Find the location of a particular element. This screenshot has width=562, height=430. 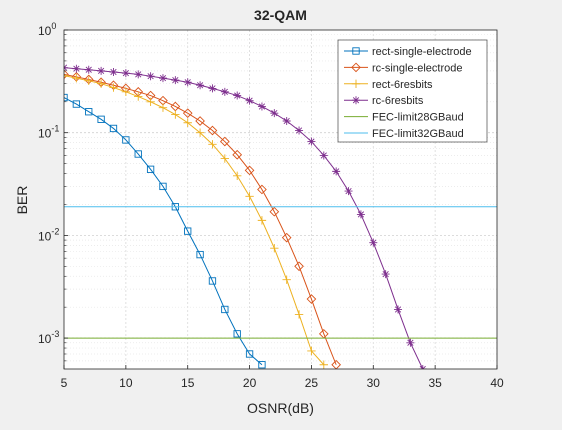

x-tick-label: 25 is located at coordinates (312, 383).